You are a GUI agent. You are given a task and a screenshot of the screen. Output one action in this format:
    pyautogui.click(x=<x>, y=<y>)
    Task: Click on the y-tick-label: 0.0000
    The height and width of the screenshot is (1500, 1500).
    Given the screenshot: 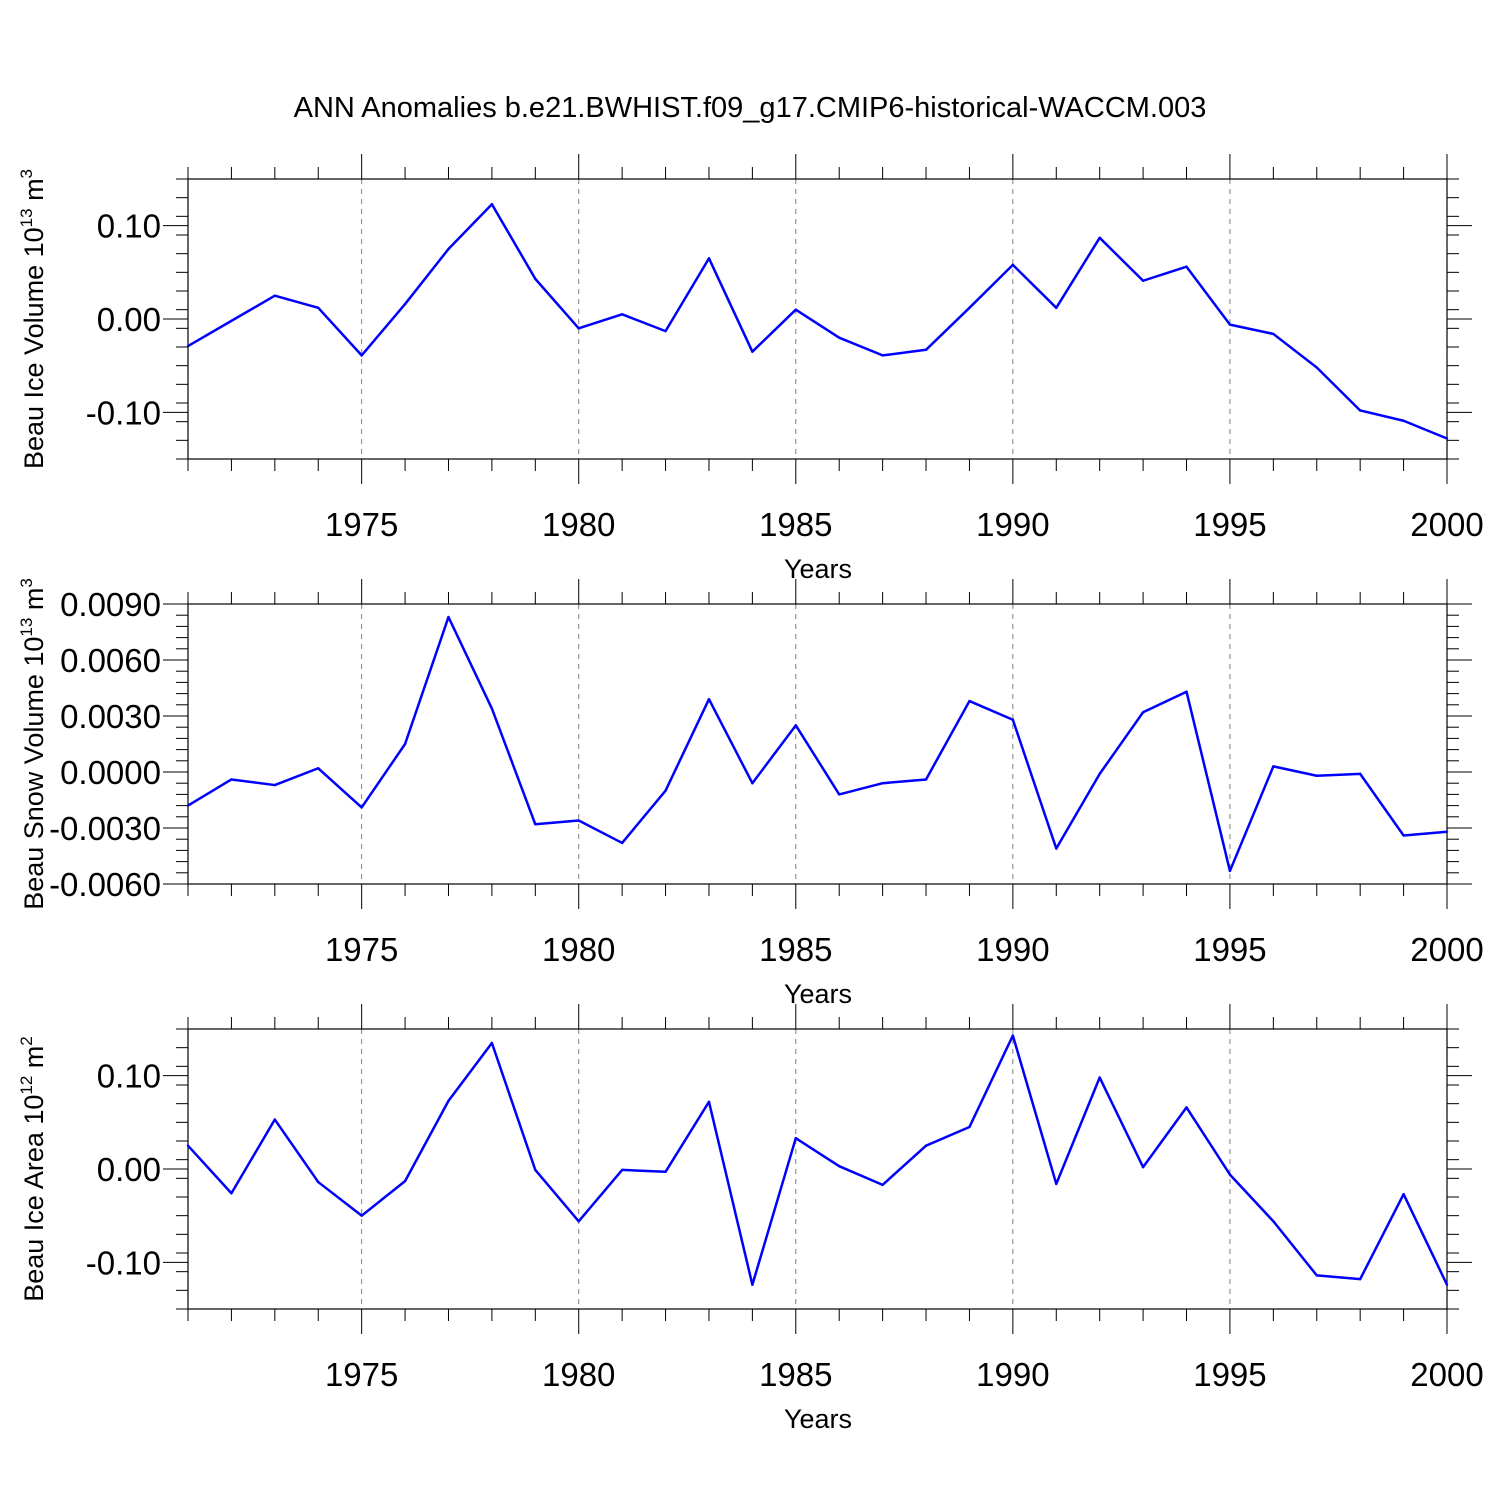 What is the action you would take?
    pyautogui.click(x=110, y=772)
    